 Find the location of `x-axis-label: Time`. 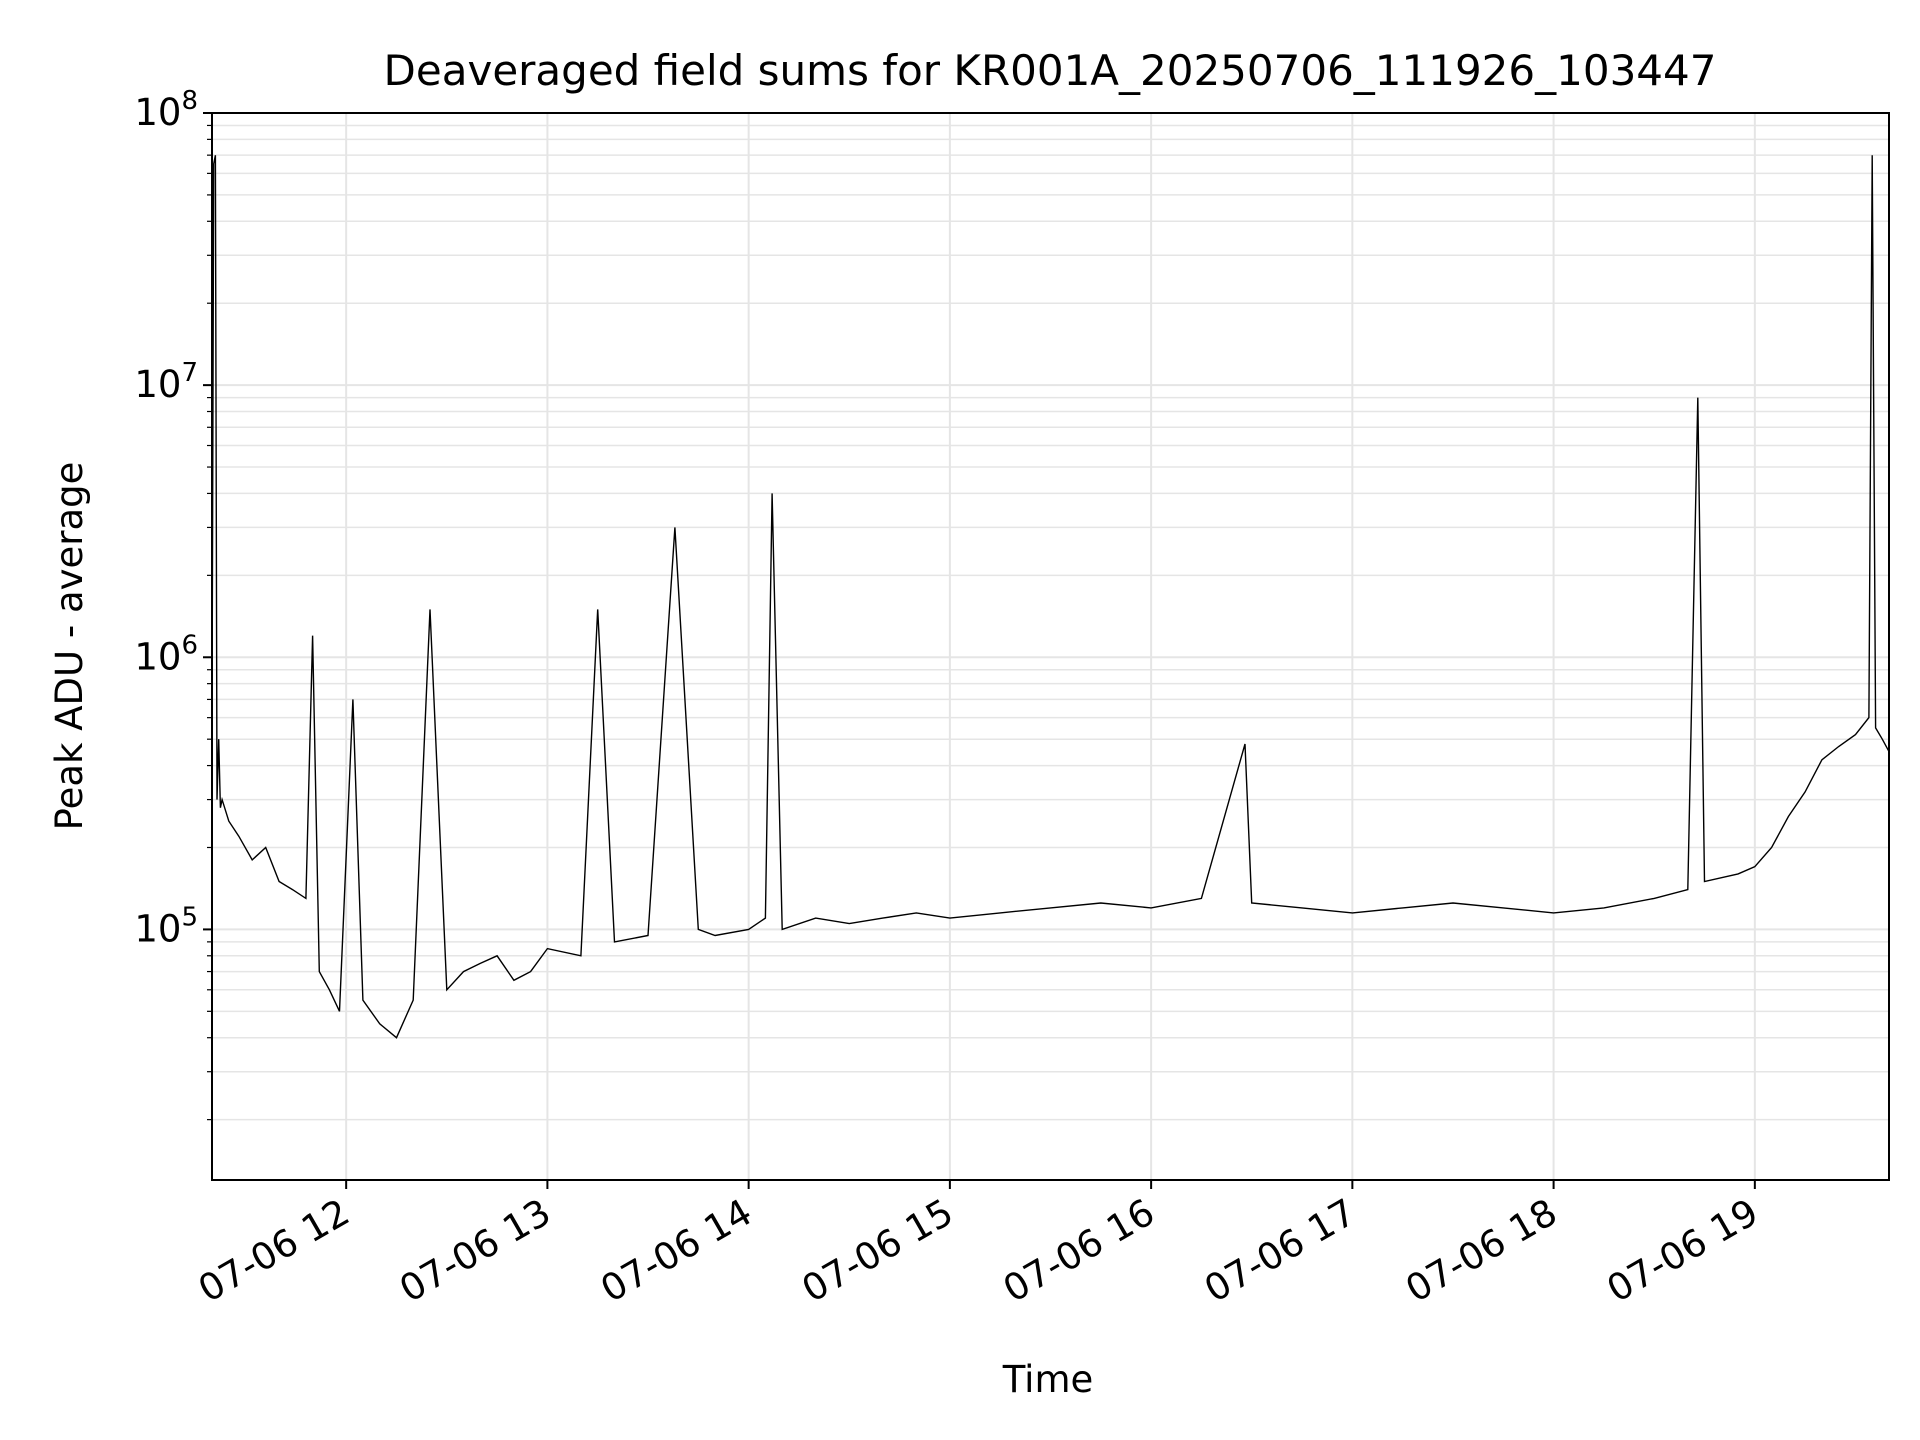

x-axis-label: Time is located at coordinates (1048, 1379).